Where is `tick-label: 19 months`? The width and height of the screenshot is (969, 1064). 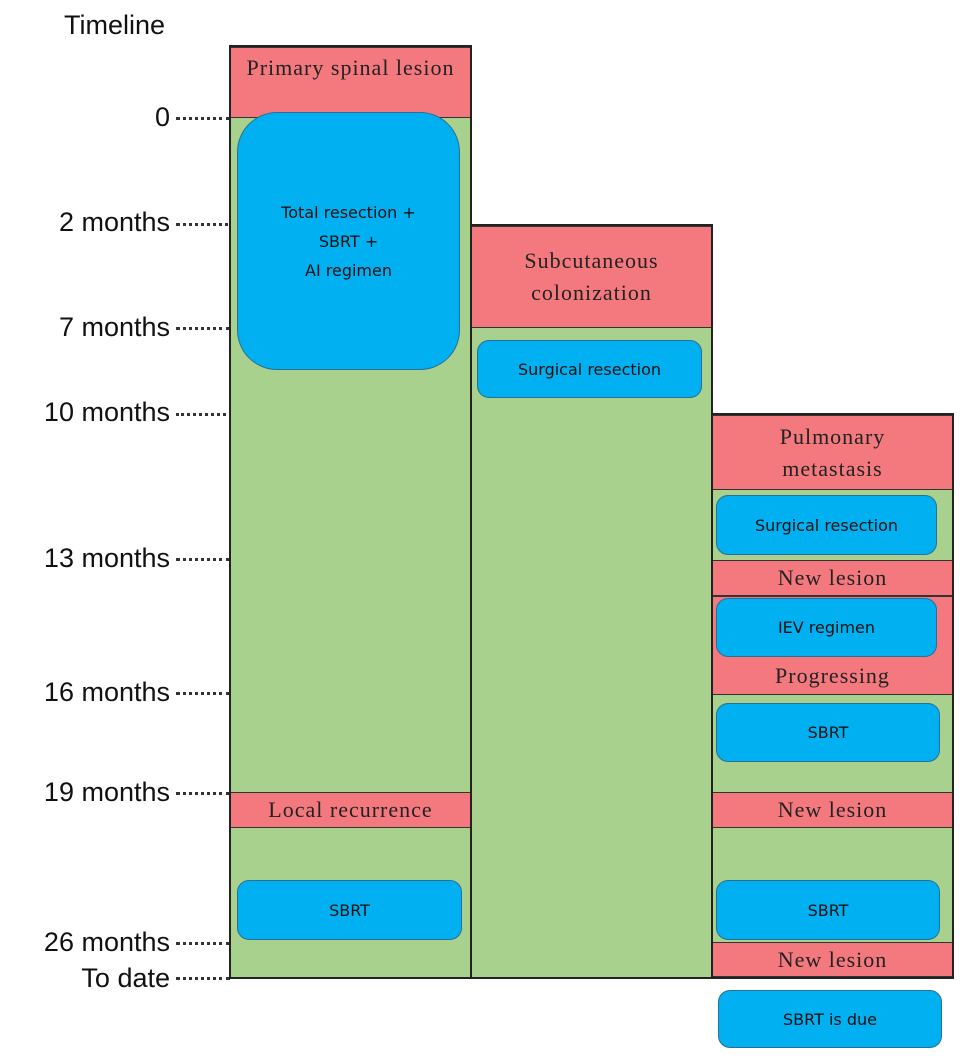
tick-label: 19 months is located at coordinates (106, 792).